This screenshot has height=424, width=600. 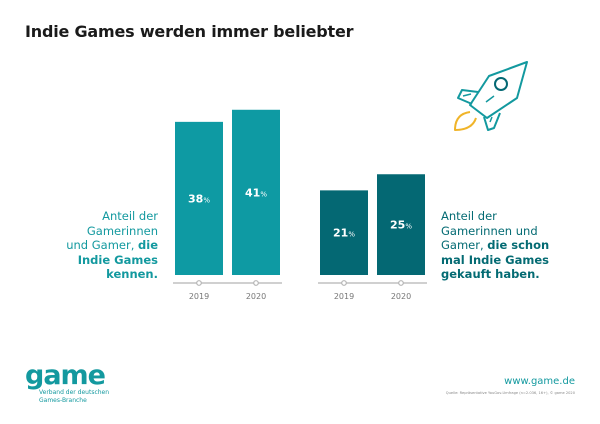 I want to click on page-title: Indie Games werden immer beliebter, so click(x=189, y=31).